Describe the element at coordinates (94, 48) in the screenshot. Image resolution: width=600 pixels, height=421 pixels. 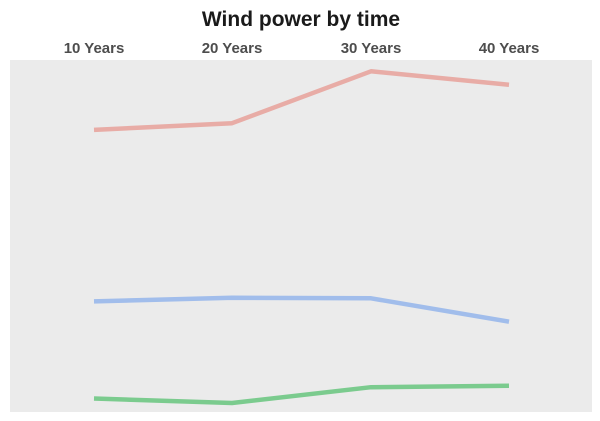
I see `x-tick-label: 10 Years` at that location.